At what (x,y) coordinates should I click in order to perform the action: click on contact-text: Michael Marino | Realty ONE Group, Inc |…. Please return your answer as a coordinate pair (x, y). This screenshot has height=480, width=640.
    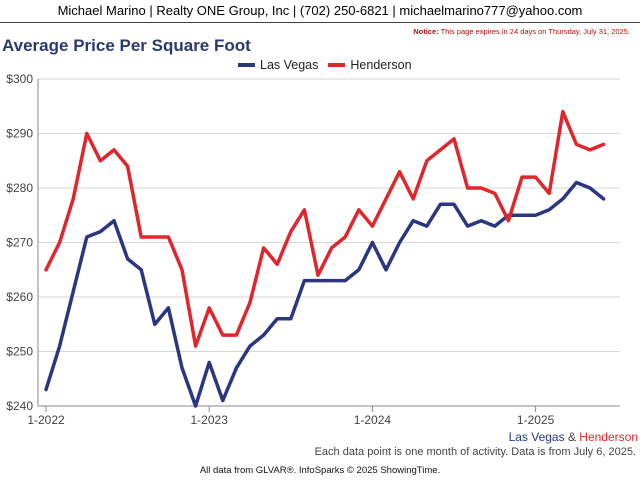
    Looking at the image, I should click on (320, 10).